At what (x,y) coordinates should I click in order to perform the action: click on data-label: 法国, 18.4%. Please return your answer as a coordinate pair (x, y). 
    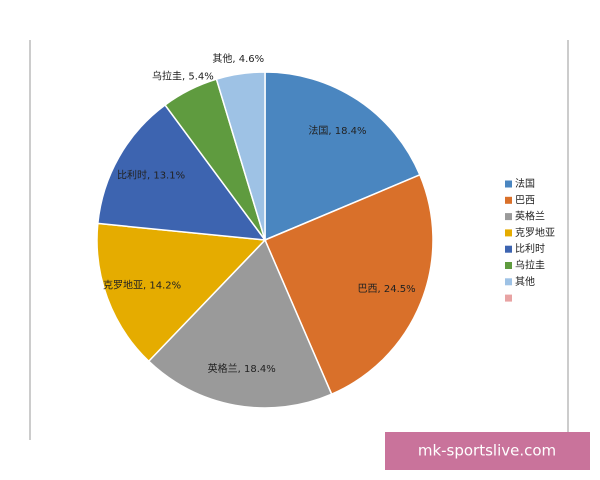
    Looking at the image, I should click on (337, 130).